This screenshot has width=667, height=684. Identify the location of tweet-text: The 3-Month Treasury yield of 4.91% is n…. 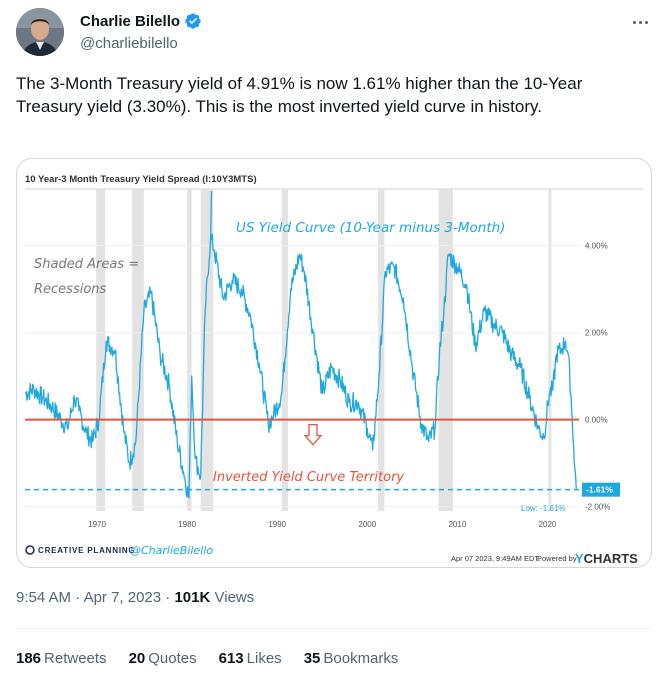
(299, 95).